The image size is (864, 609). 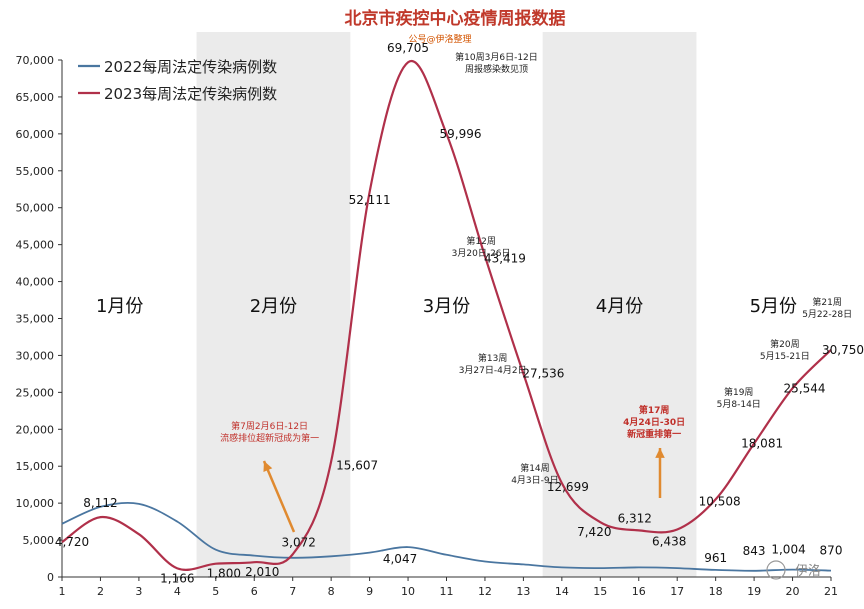 I want to click on x-tick-label: 6, so click(x=254, y=591).